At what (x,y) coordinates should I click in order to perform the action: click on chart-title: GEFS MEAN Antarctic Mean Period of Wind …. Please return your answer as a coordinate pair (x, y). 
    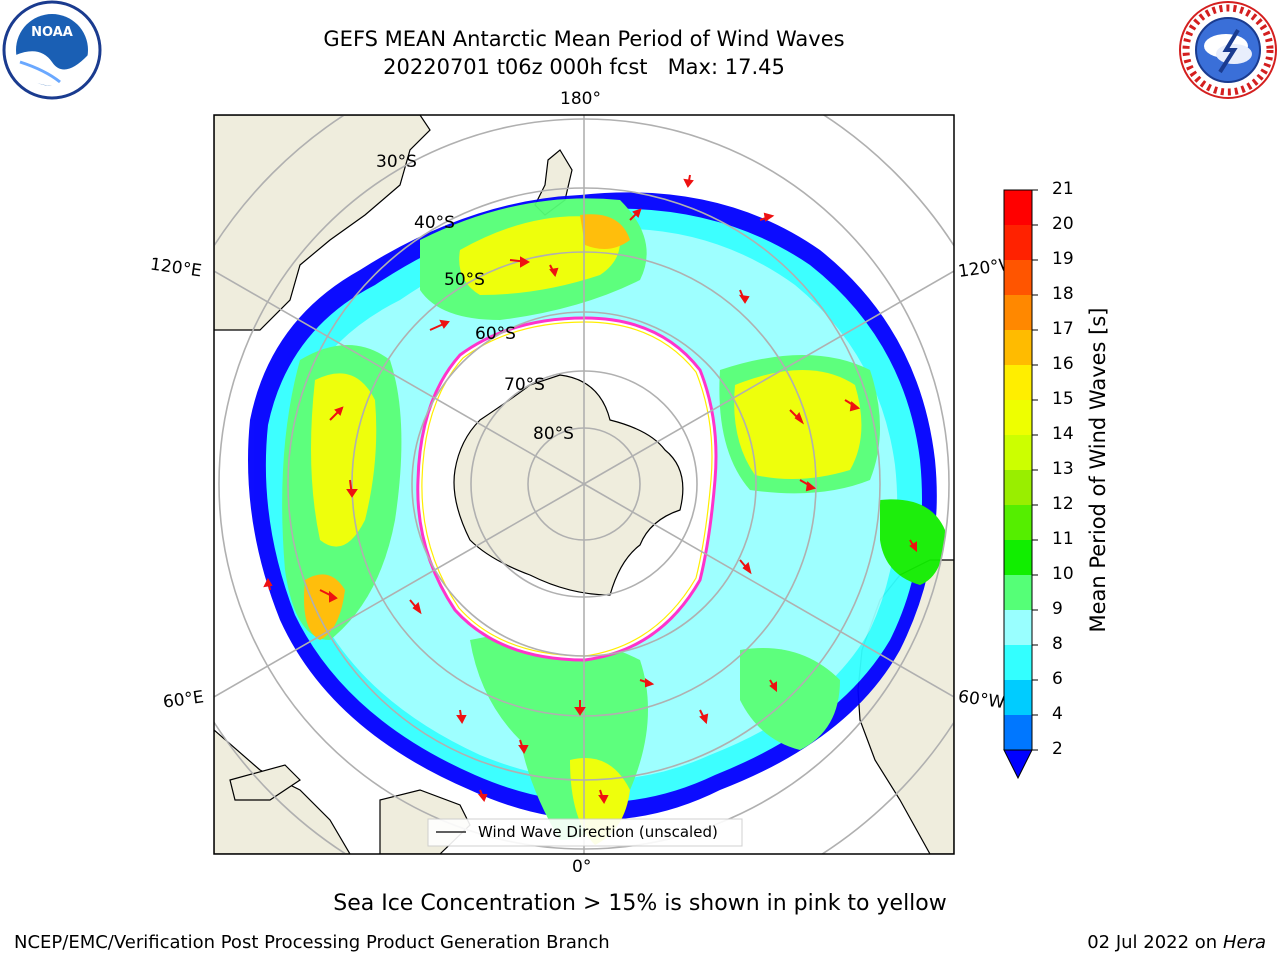
    Looking at the image, I should click on (584, 39).